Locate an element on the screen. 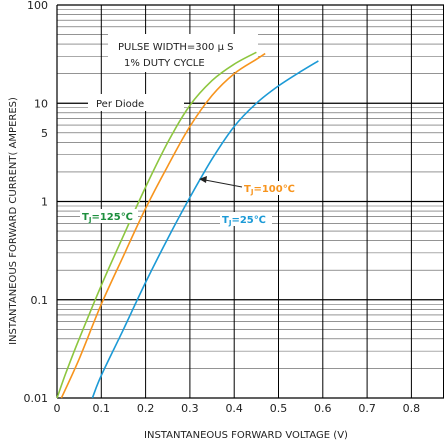 This screenshot has height=444, width=444. y-tick-label: 100 is located at coordinates (37, 6).